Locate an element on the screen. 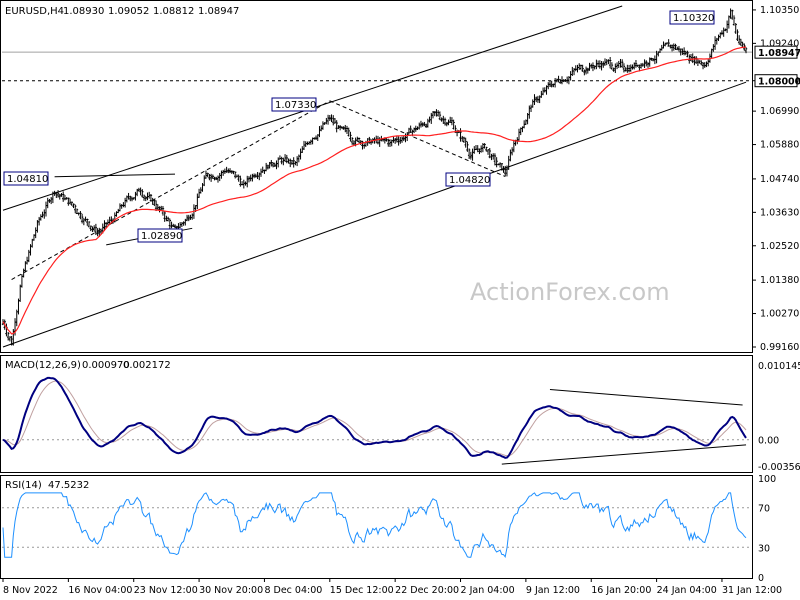  rsi-line is located at coordinates (374, 525).